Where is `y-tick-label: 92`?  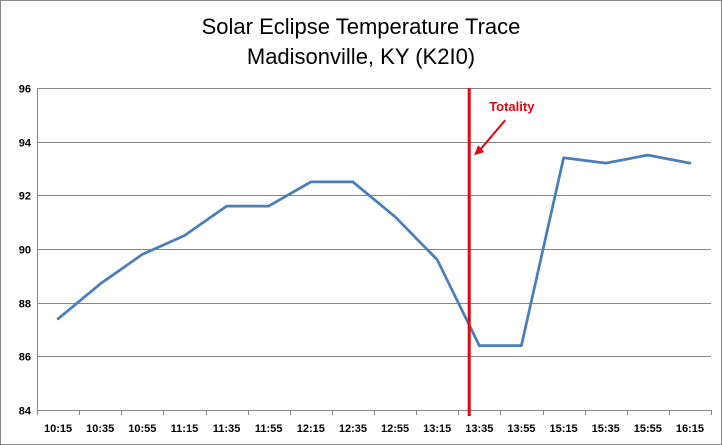
y-tick-label: 92 is located at coordinates (25, 197).